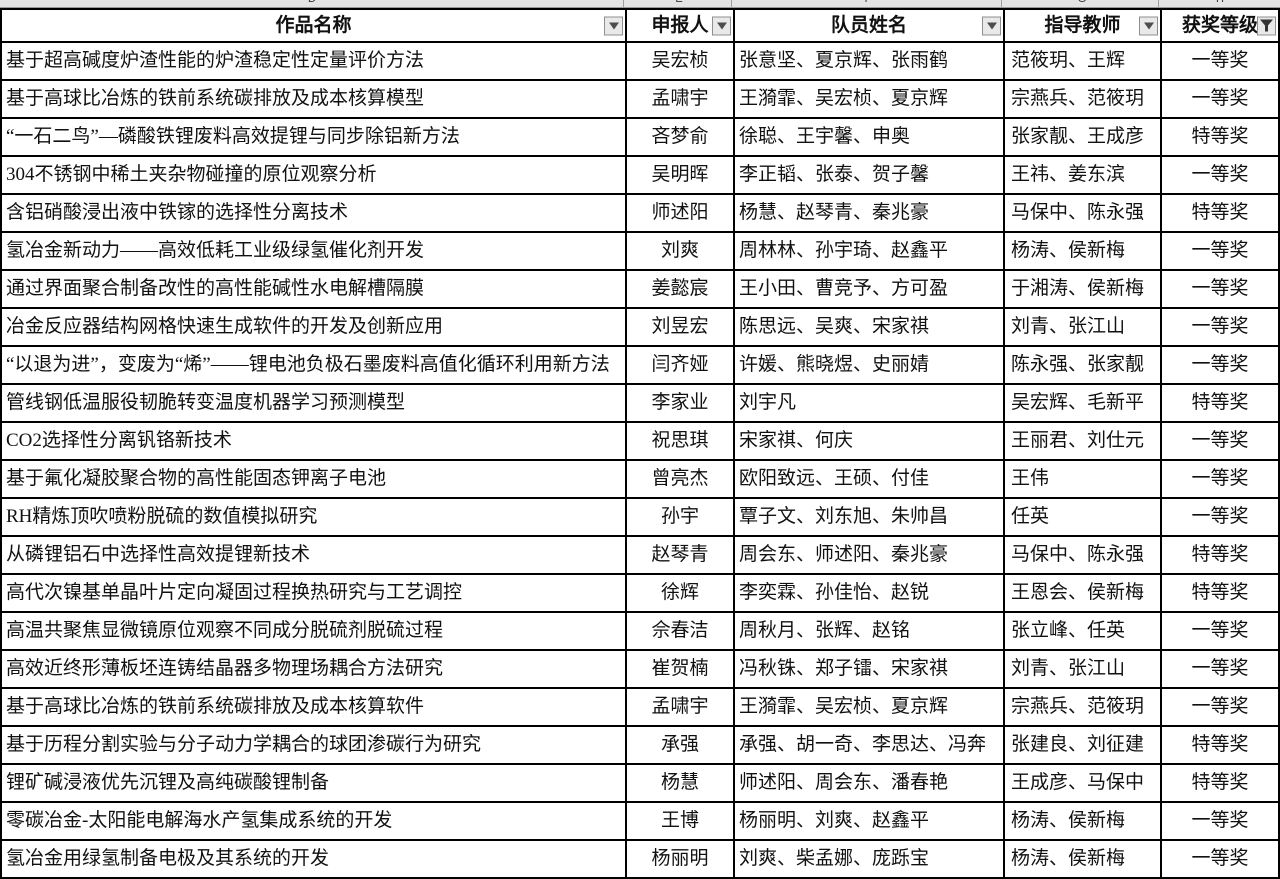  What do you see at coordinates (870, 403) in the screenshot?
I see `cell-team-members: 刘宇凡` at bounding box center [870, 403].